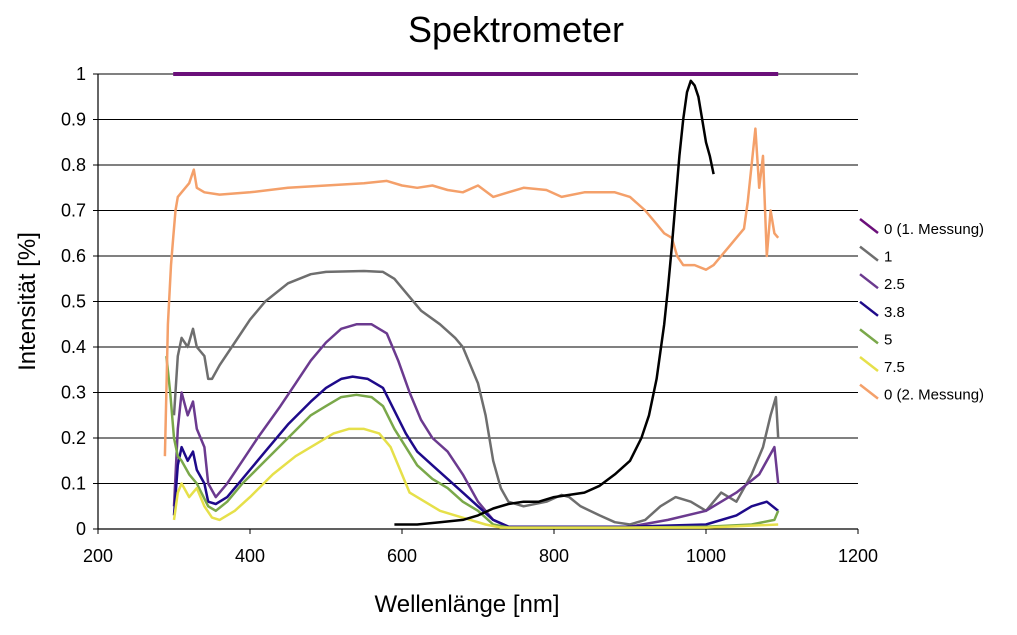  What do you see at coordinates (858, 556) in the screenshot?
I see `x-tick-label: 1200` at bounding box center [858, 556].